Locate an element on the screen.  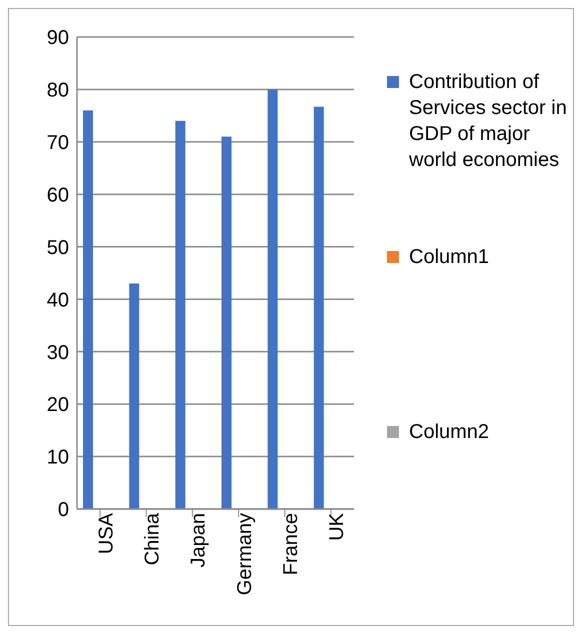
y-tick-label: 20 is located at coordinates (57, 405).